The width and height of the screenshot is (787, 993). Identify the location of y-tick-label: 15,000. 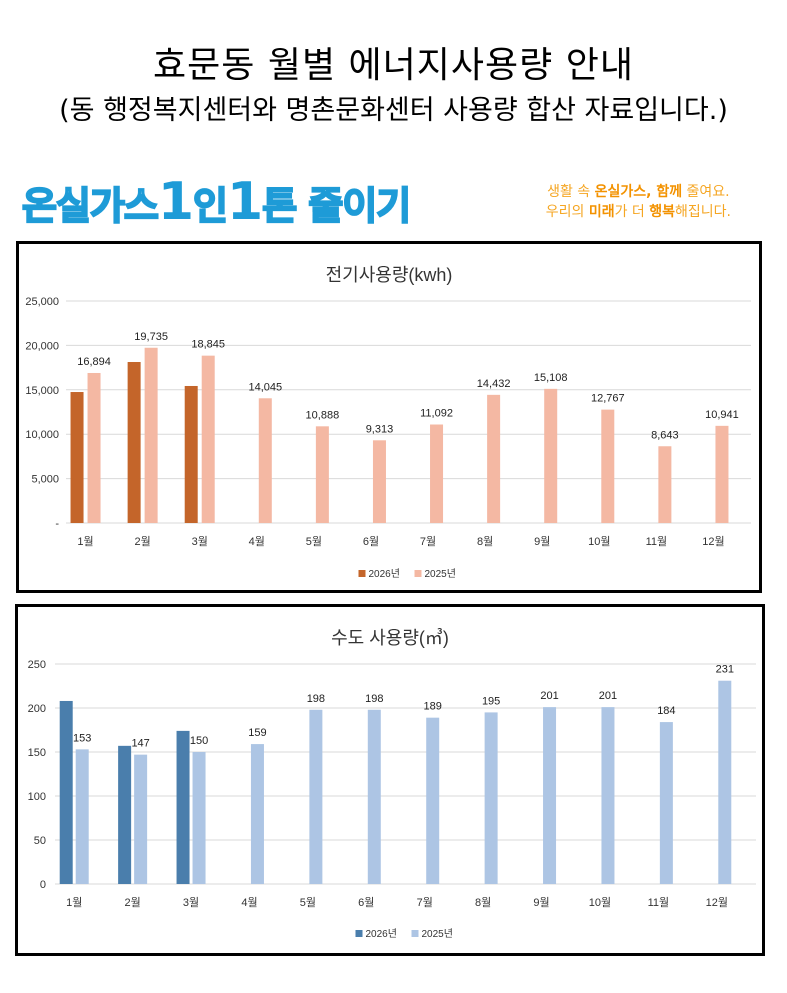
(42, 391).